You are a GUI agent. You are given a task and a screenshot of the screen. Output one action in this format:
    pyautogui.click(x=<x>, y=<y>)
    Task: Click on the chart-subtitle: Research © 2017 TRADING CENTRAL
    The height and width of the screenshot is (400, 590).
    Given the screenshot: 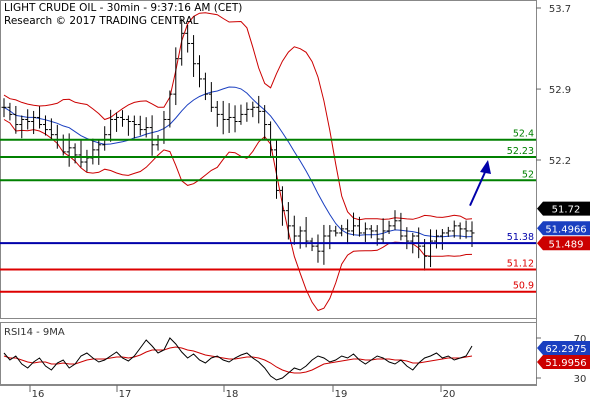 What is the action you would take?
    pyautogui.click(x=101, y=21)
    